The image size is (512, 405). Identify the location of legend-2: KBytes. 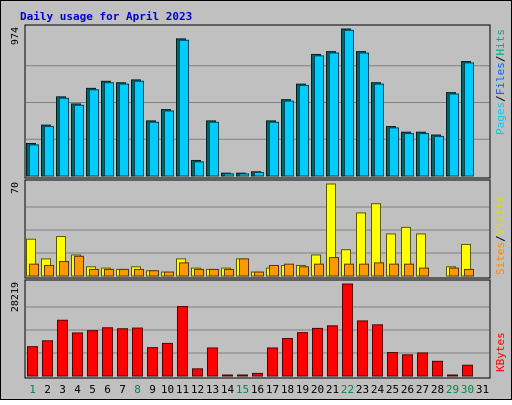
(500, 352).